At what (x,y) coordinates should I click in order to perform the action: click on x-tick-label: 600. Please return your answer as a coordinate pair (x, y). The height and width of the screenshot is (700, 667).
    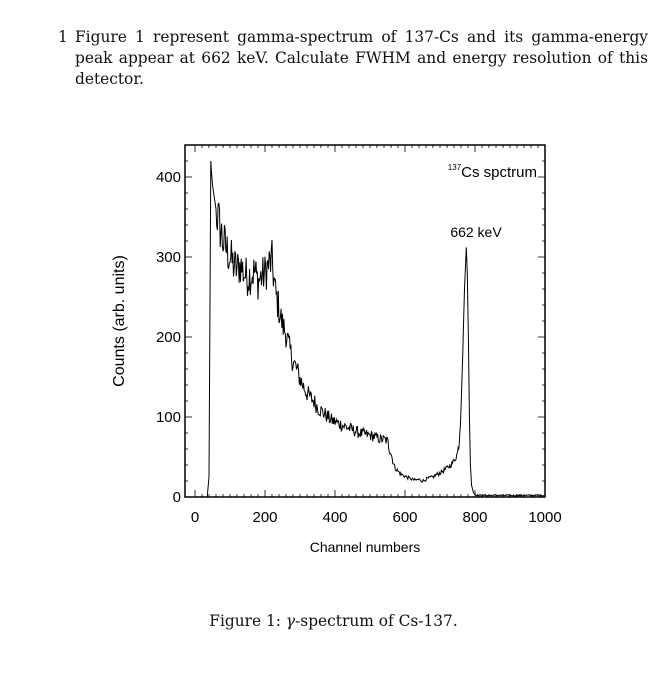
    Looking at the image, I should click on (404, 517).